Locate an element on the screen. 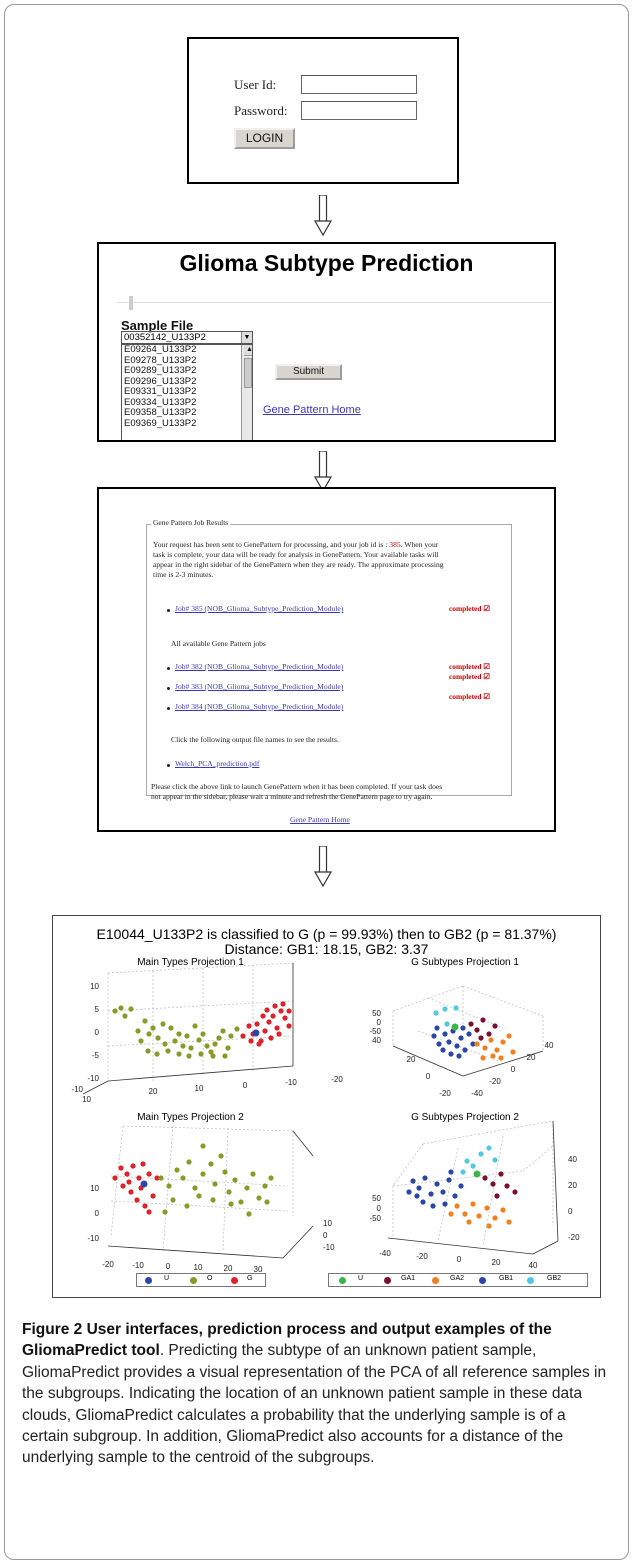 This screenshot has height=1564, width=633. list-item: E09264_U133P2 is located at coordinates (160, 349).